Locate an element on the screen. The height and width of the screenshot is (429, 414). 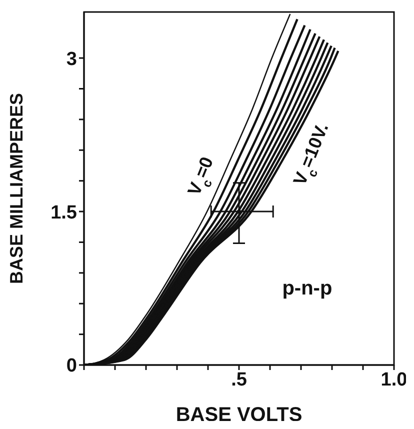
annotation: p-n-p is located at coordinates (307, 288).